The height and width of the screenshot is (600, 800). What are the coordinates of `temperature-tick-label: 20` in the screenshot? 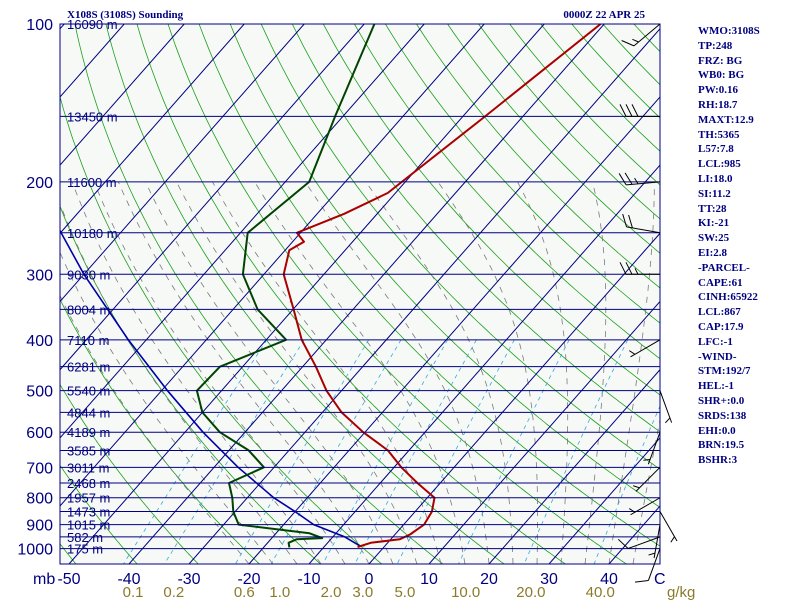 It's located at (489, 579).